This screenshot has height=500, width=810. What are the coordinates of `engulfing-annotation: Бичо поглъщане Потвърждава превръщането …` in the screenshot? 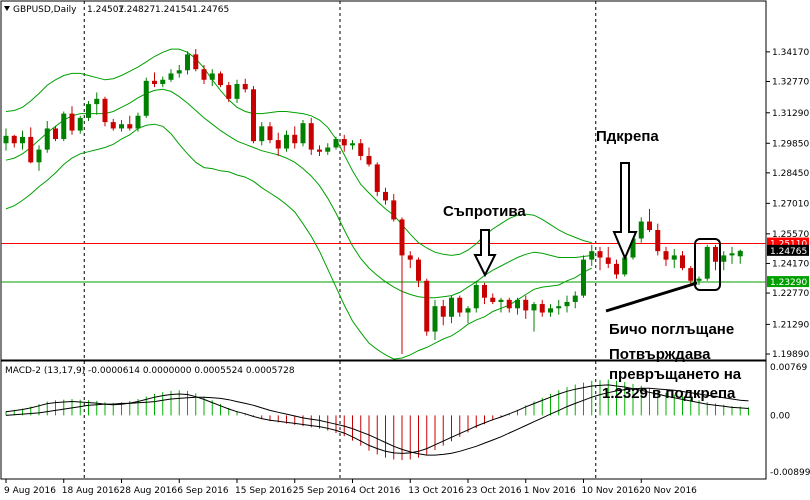 It's located at (672, 320).